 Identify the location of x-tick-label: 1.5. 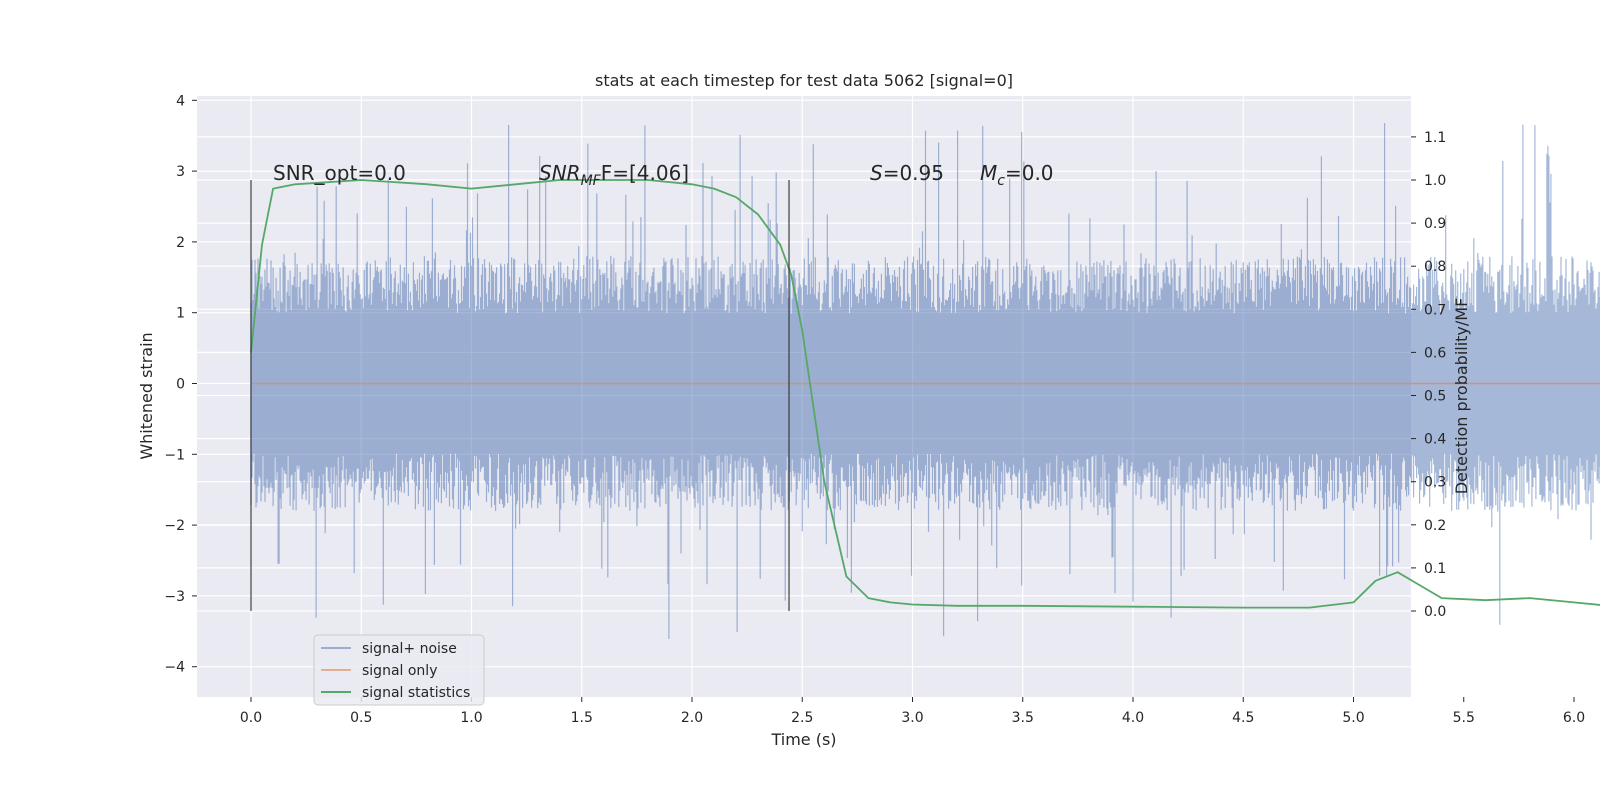
(582, 718).